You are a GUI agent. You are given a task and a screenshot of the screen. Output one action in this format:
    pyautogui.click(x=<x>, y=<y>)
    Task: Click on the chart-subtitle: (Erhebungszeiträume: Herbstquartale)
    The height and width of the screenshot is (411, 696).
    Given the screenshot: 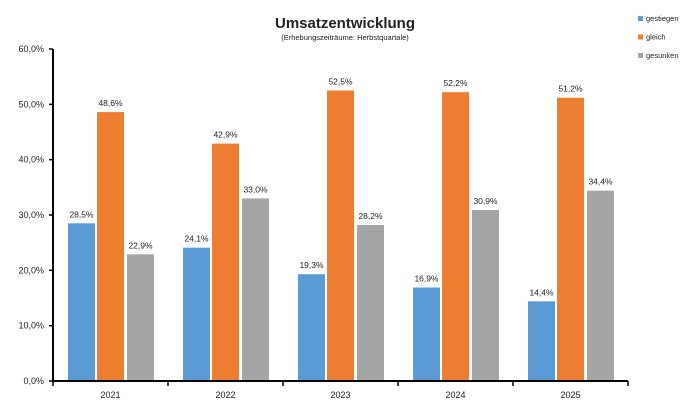 What is the action you would take?
    pyautogui.click(x=345, y=37)
    